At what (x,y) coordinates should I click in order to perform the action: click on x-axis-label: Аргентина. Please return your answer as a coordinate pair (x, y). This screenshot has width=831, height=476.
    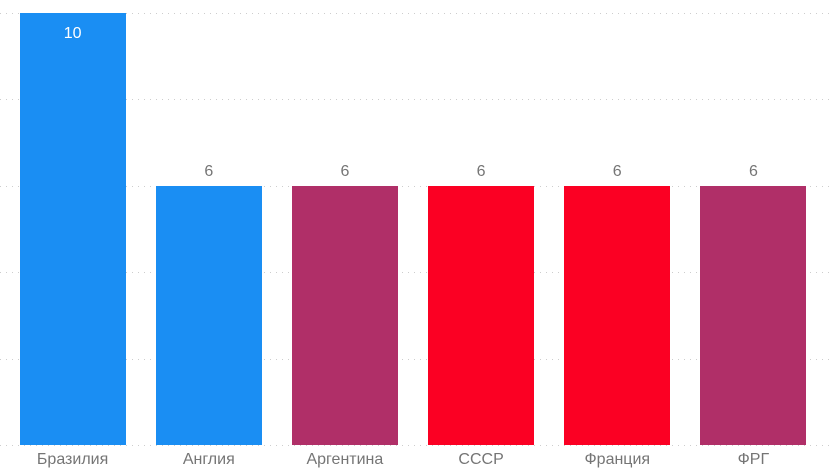
    Looking at the image, I should click on (345, 459).